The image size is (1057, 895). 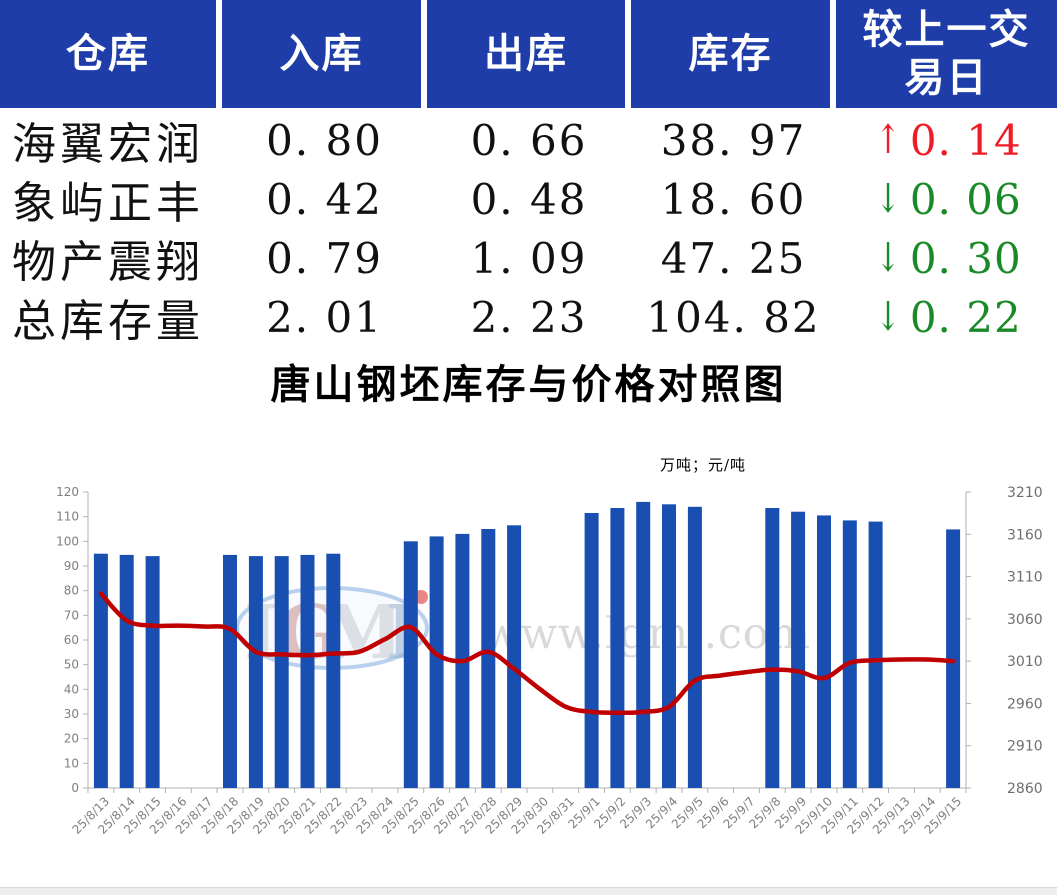 I want to click on table-header-row: 仓库 入库 出库 库存 较上一交易日, so click(x=528, y=54).